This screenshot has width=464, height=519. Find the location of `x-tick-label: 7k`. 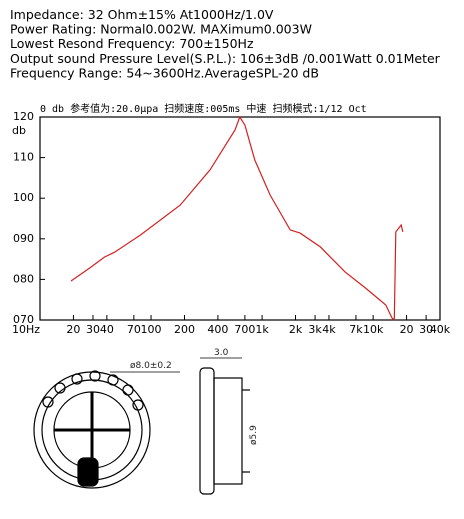

x-tick-label: 7k is located at coordinates (356, 329).